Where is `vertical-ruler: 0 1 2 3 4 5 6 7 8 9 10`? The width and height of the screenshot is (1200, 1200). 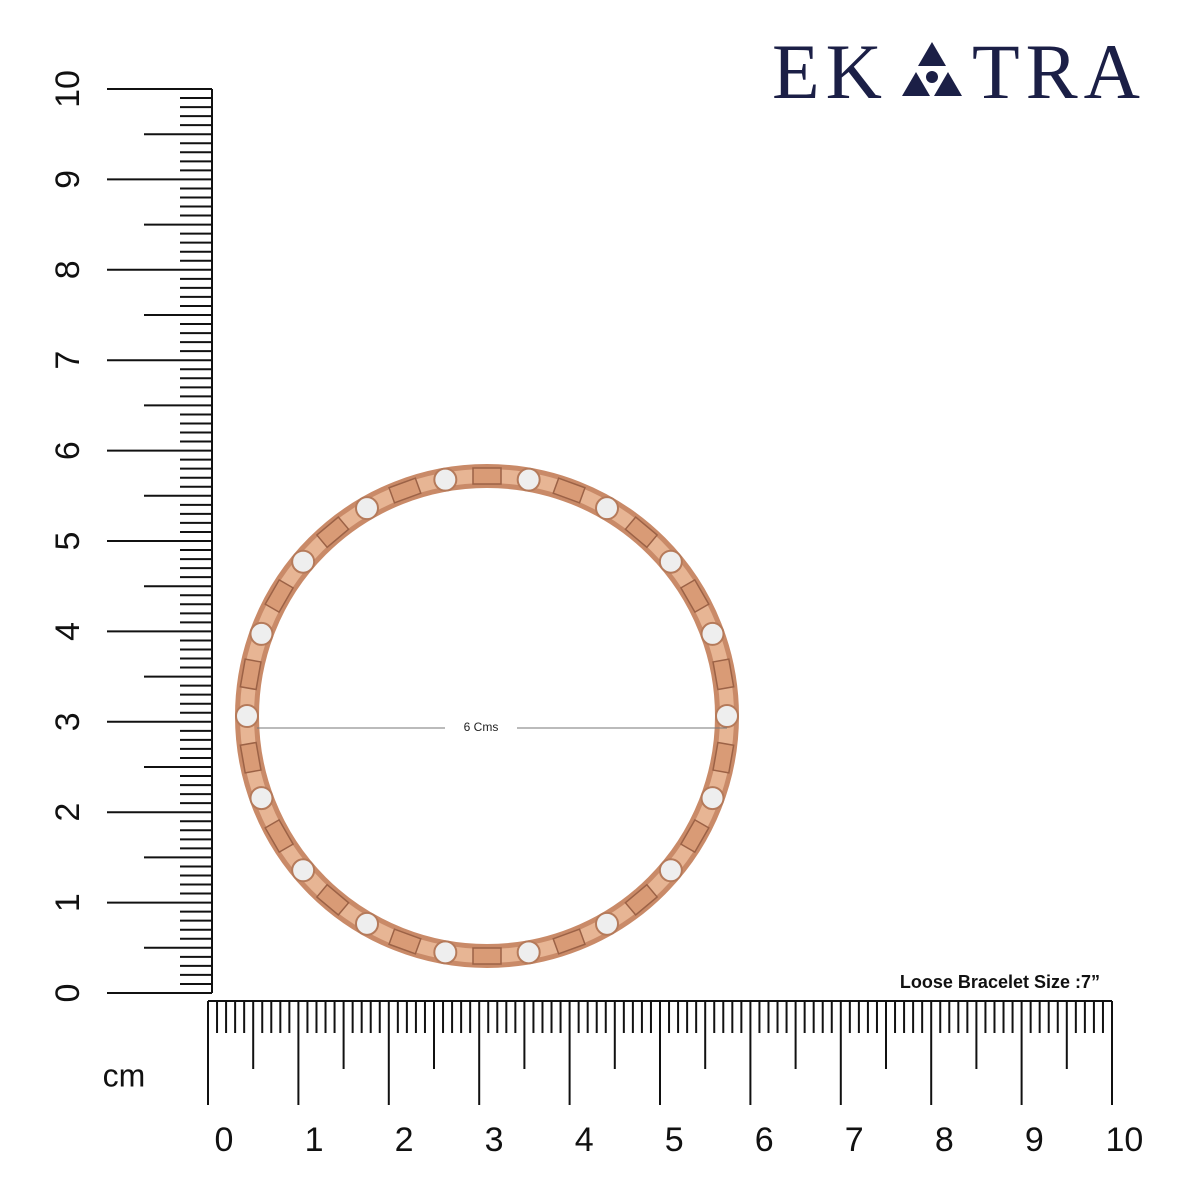 vertical-ruler: 0 1 2 3 4 5 6 7 8 9 10 is located at coordinates (131, 536).